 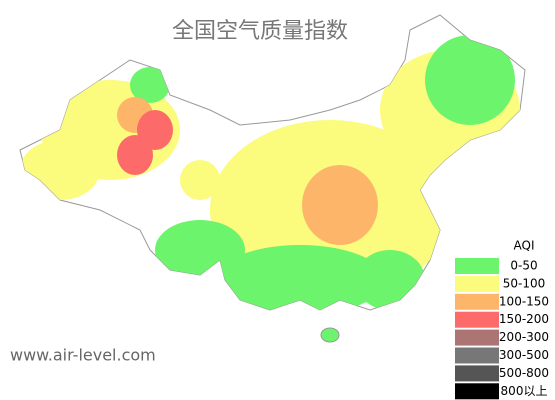 What do you see at coordinates (524, 283) in the screenshot?
I see `legend-label: 50-100` at bounding box center [524, 283].